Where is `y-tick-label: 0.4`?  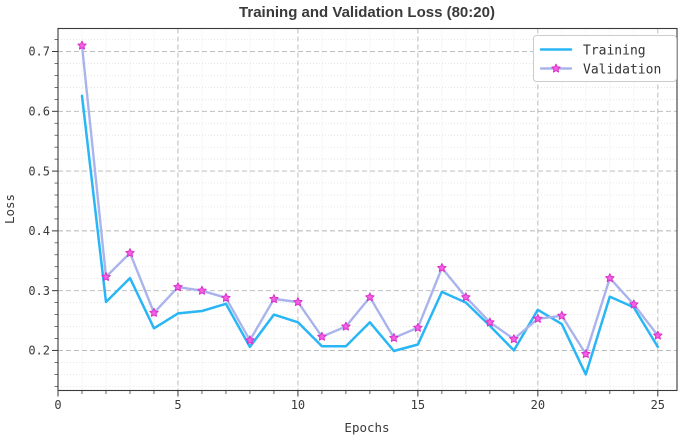 y-tick-label: 0.4 is located at coordinates (39, 231).